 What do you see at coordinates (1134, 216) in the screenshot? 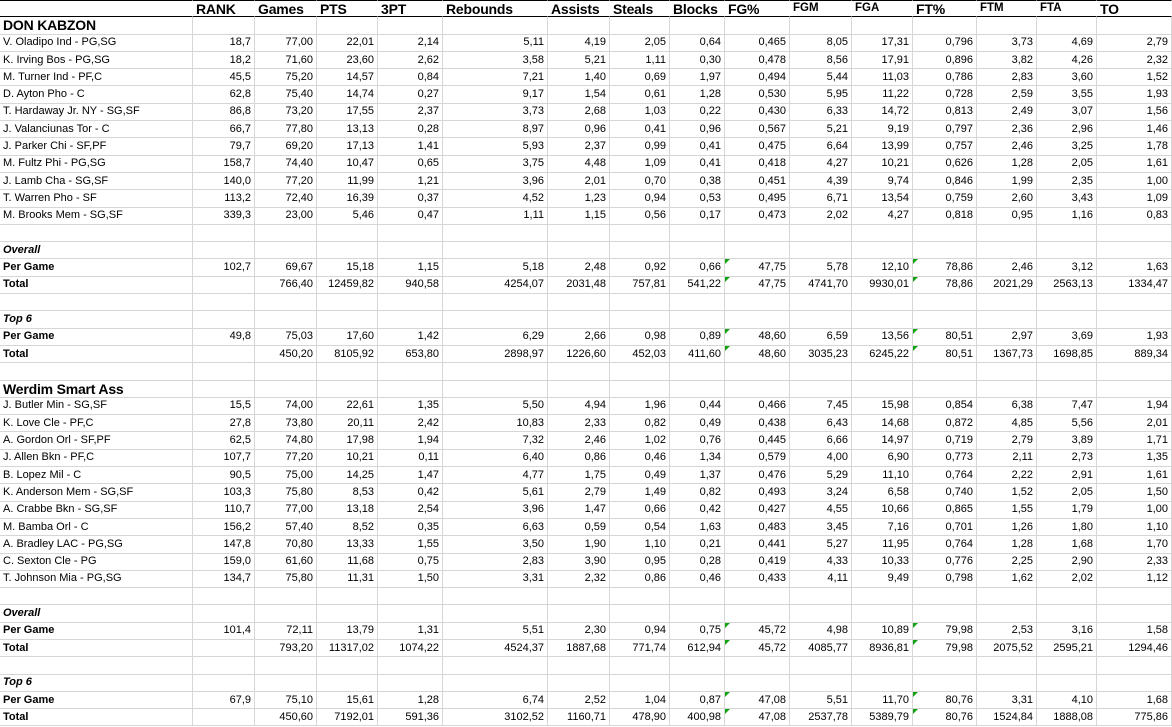
I see `stat-cell: 0,83` at bounding box center [1134, 216].